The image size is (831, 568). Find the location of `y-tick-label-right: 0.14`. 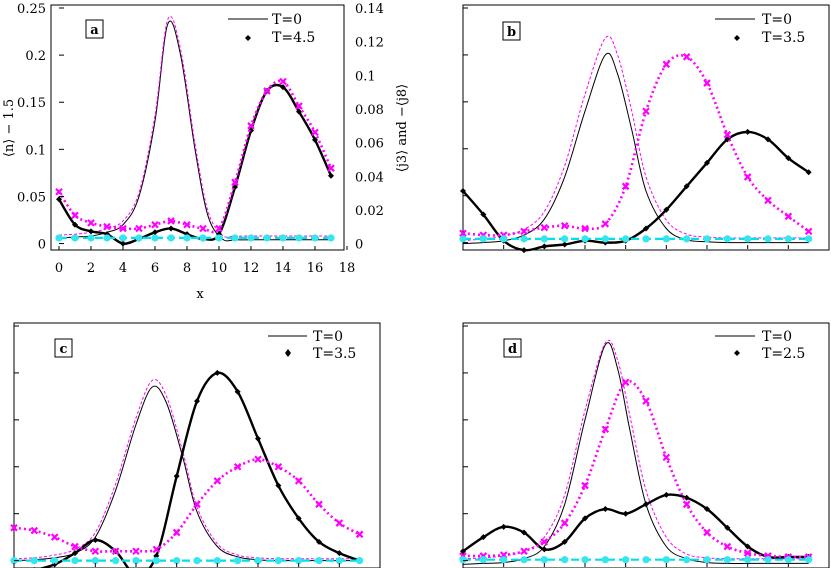

y-tick-label-right: 0.14 is located at coordinates (369, 9).